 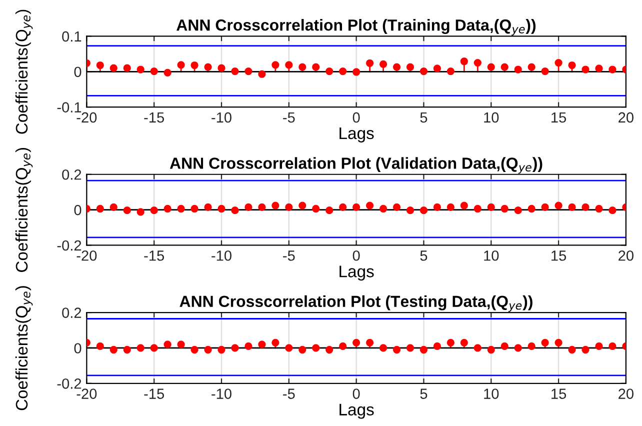 I want to click on chart-title: ANN Crosscorrelation Plot (Validation Data,(Q$_{ye}$)), so click(x=356, y=165).